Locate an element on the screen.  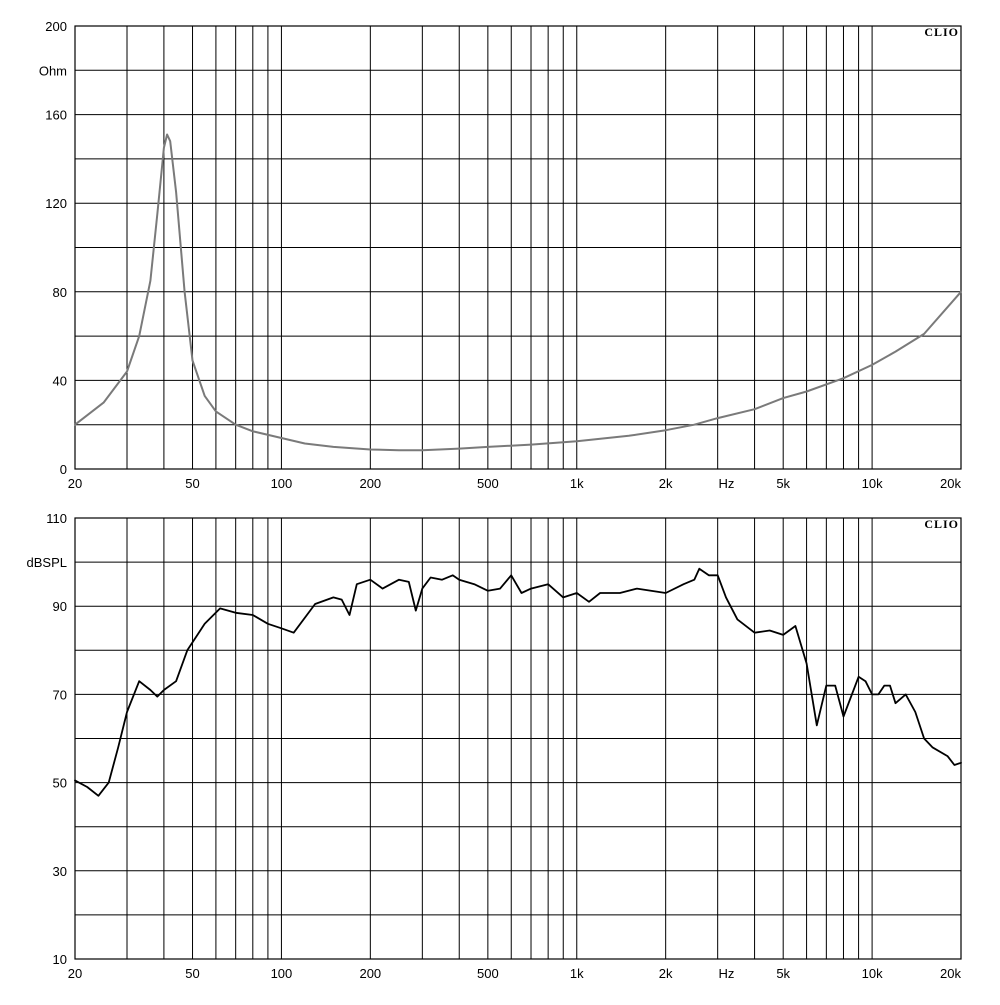
chart-1-x-tick-label: 2k is located at coordinates (666, 483).